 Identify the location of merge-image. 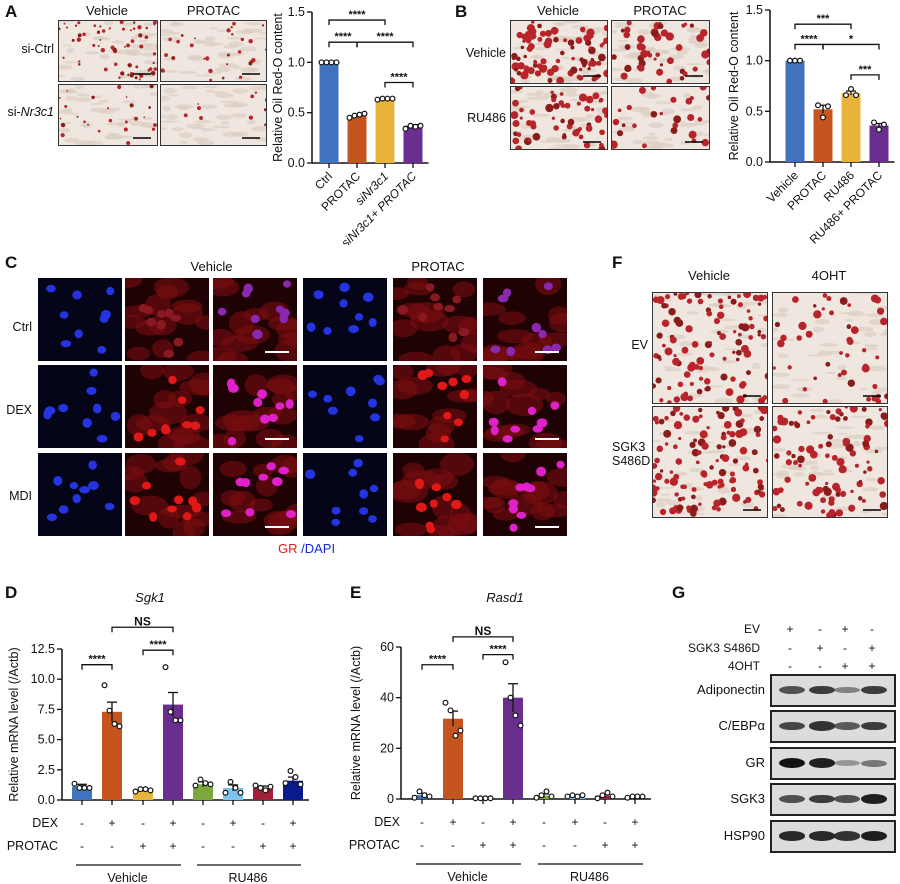
(525, 494).